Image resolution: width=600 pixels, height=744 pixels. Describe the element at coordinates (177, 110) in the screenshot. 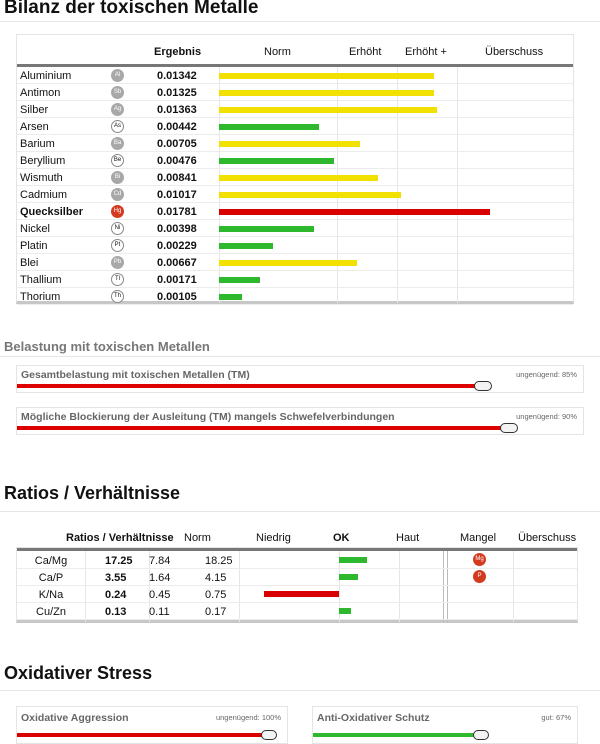

I see `metal-result-value: 0.01363` at that location.